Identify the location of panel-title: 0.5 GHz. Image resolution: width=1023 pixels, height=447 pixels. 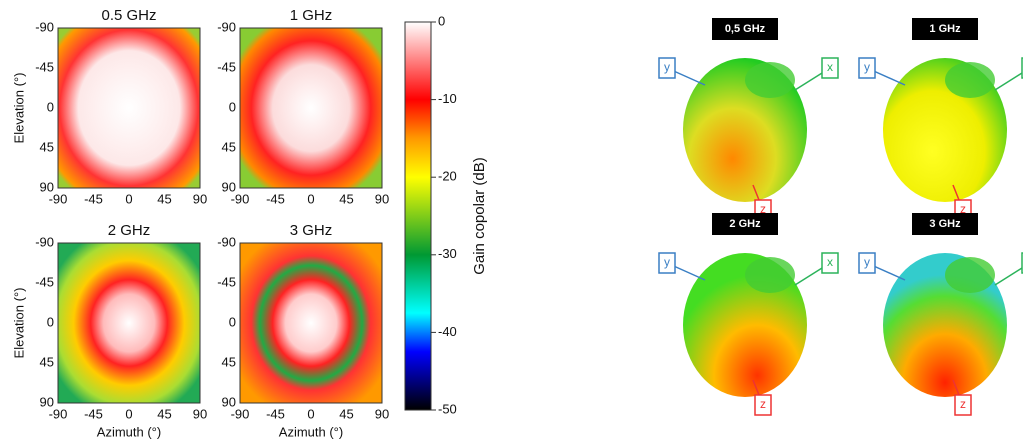
(128, 15).